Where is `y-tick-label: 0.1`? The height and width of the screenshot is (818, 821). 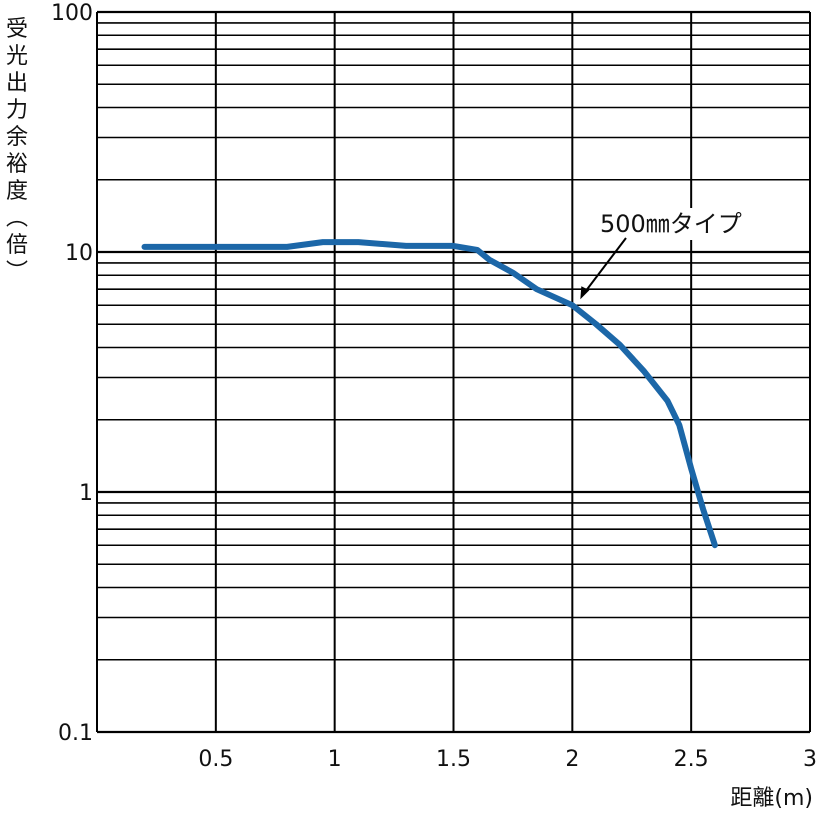
y-tick-label: 0.1 is located at coordinates (75, 733).